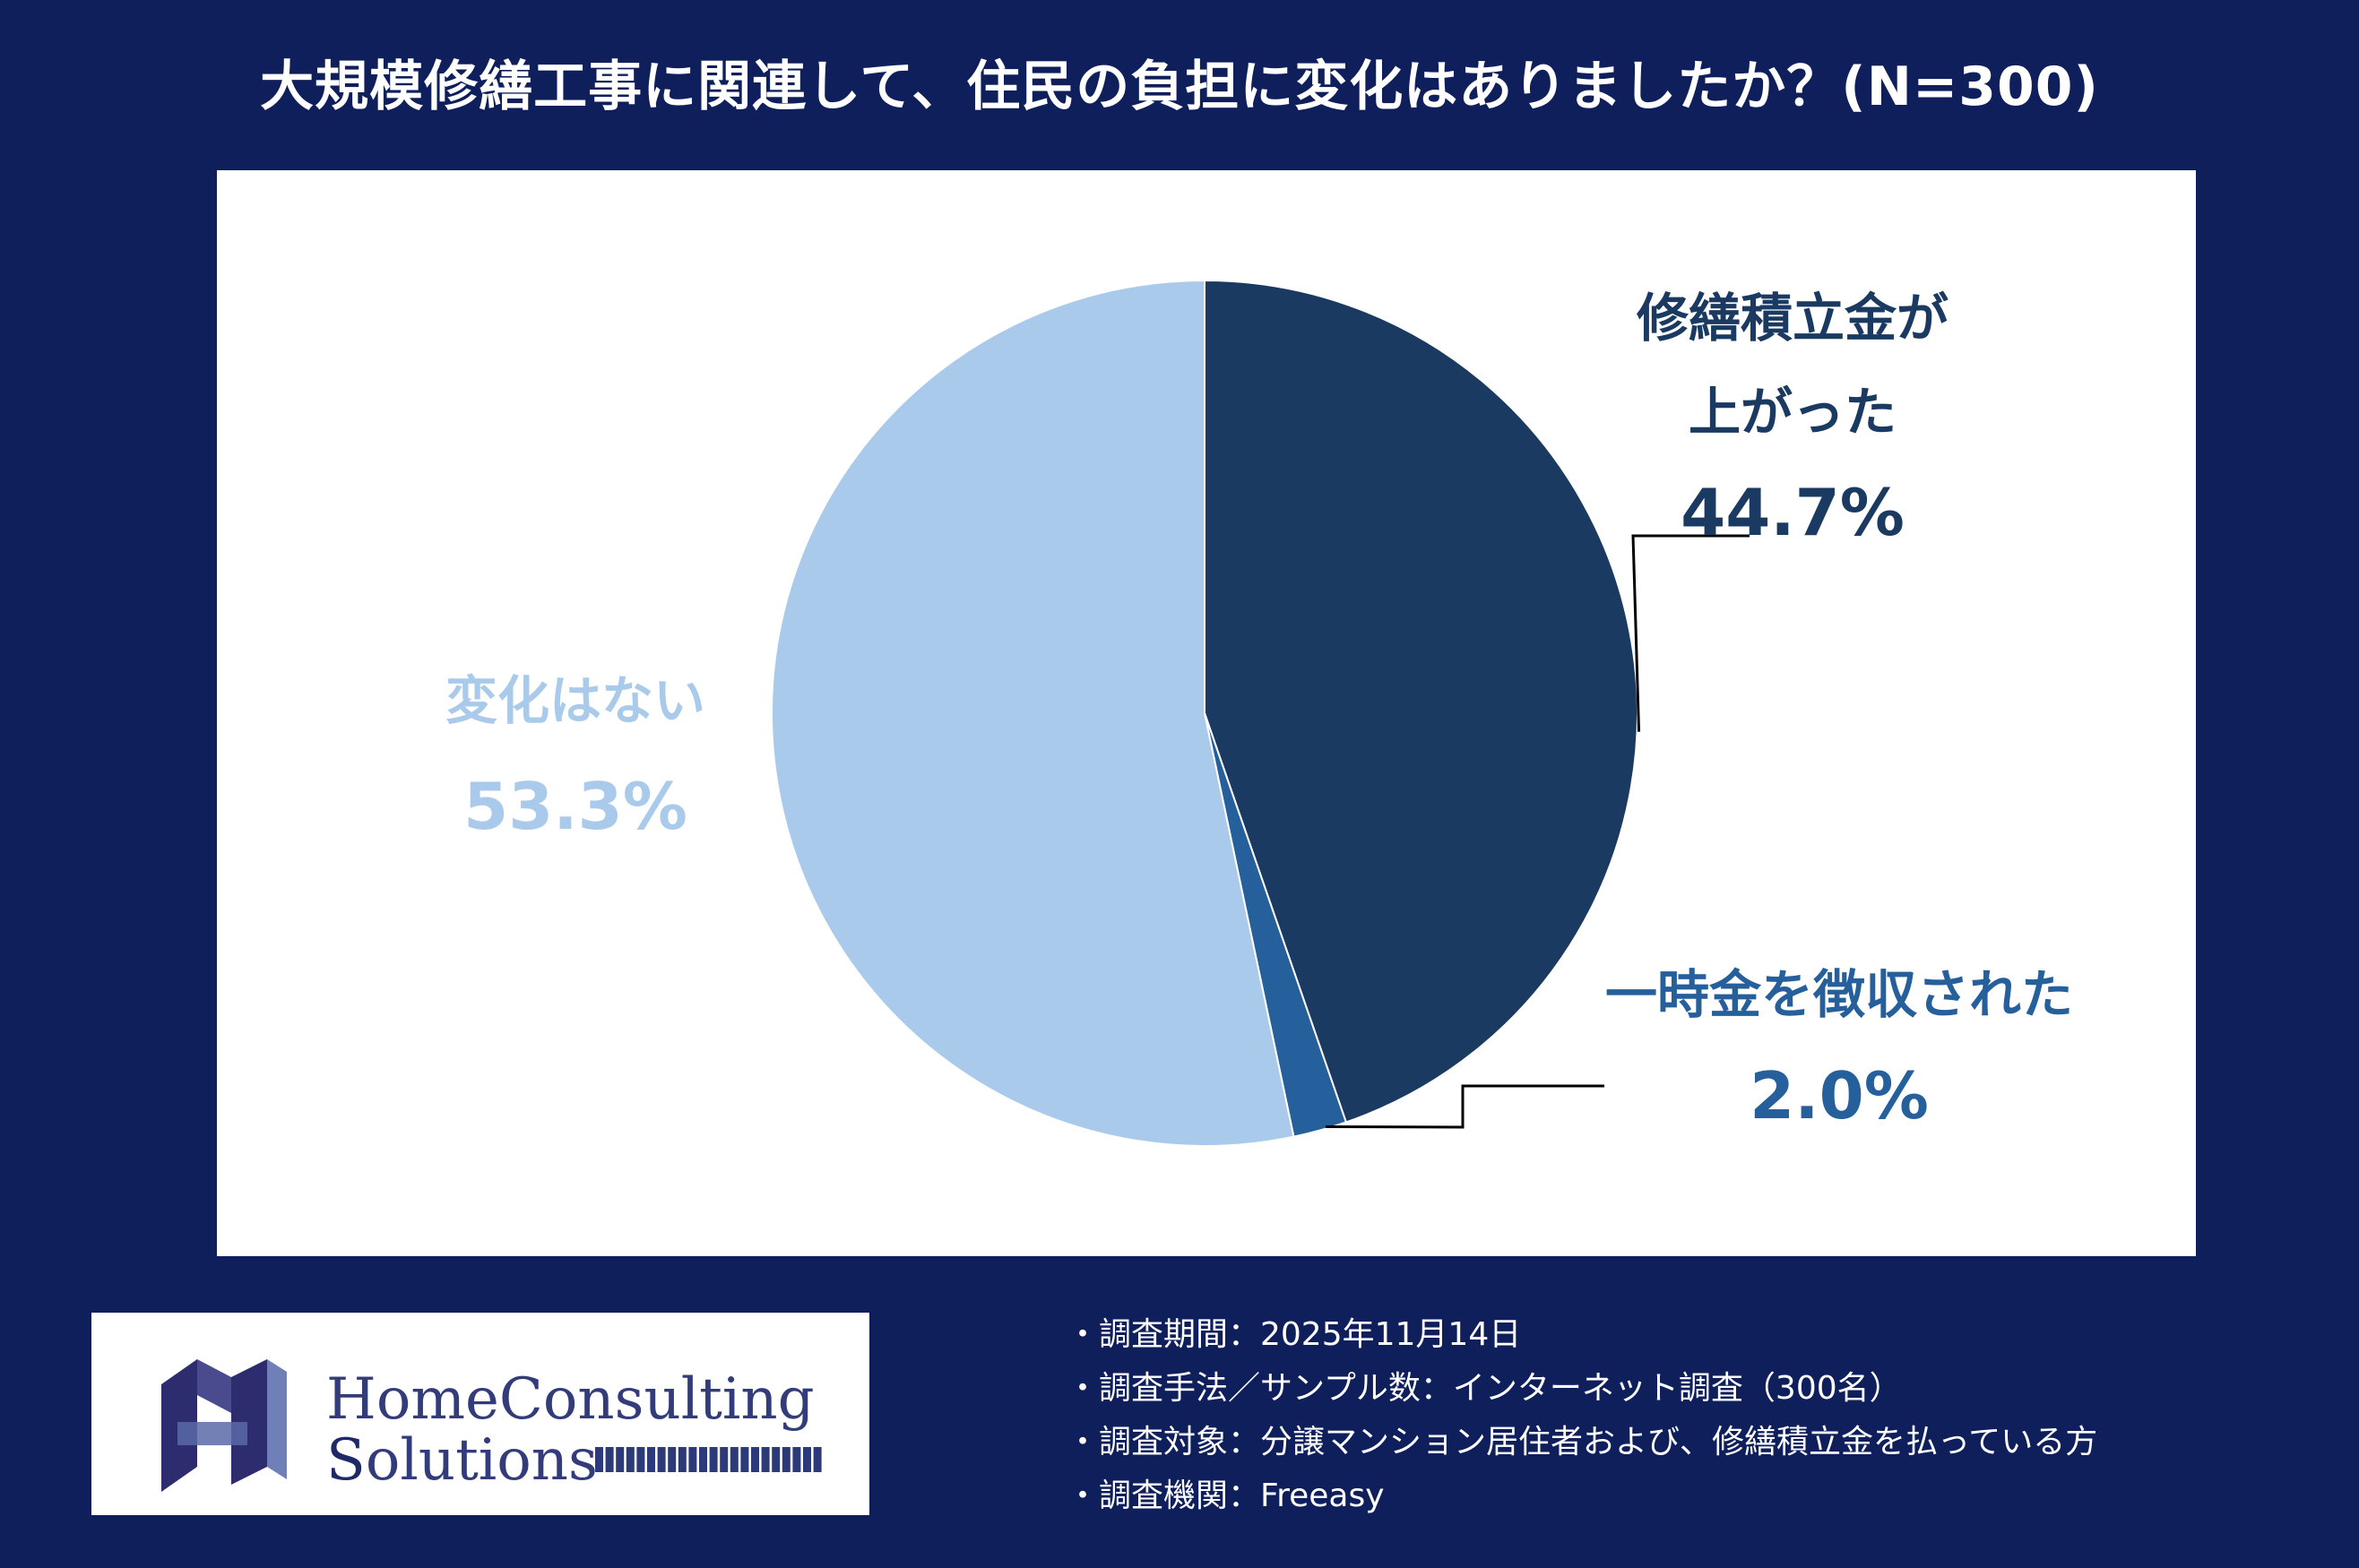 The image size is (2359, 1568). I want to click on note-org: ・調査機関：Freeasy, so click(1226, 1496).